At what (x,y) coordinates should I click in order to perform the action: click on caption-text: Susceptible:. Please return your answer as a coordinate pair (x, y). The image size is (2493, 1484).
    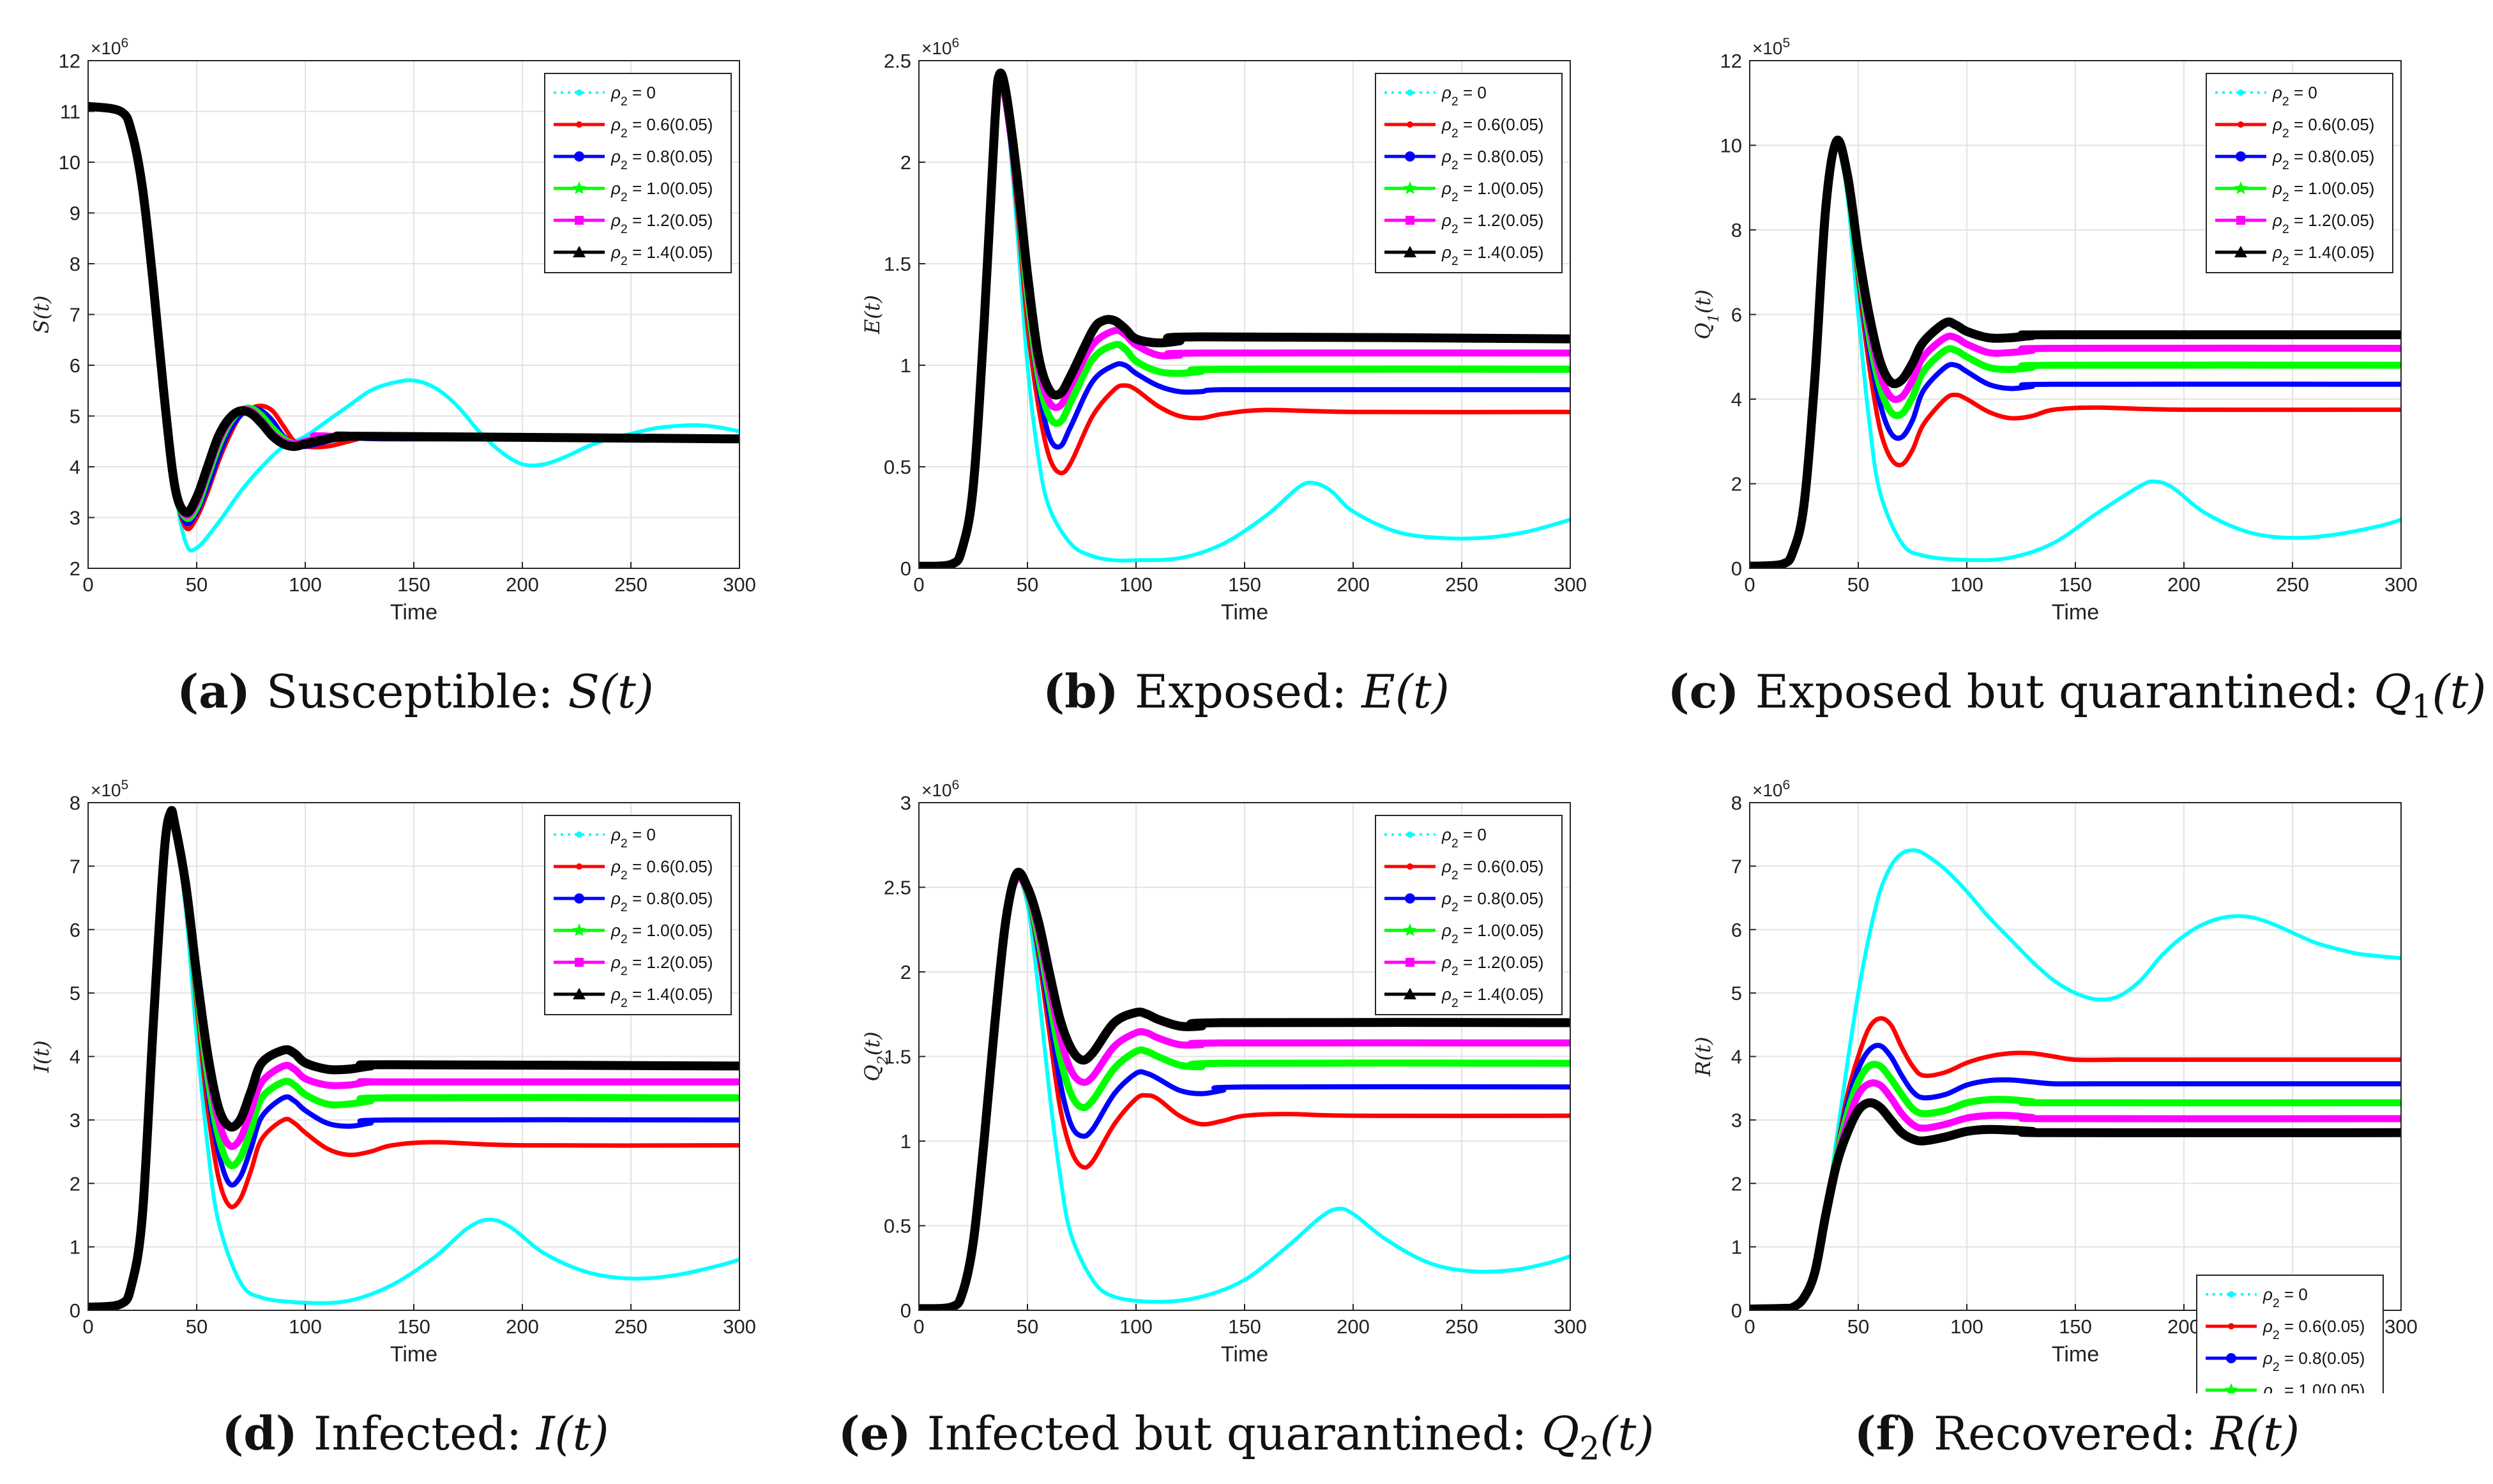
    Looking at the image, I should click on (417, 691).